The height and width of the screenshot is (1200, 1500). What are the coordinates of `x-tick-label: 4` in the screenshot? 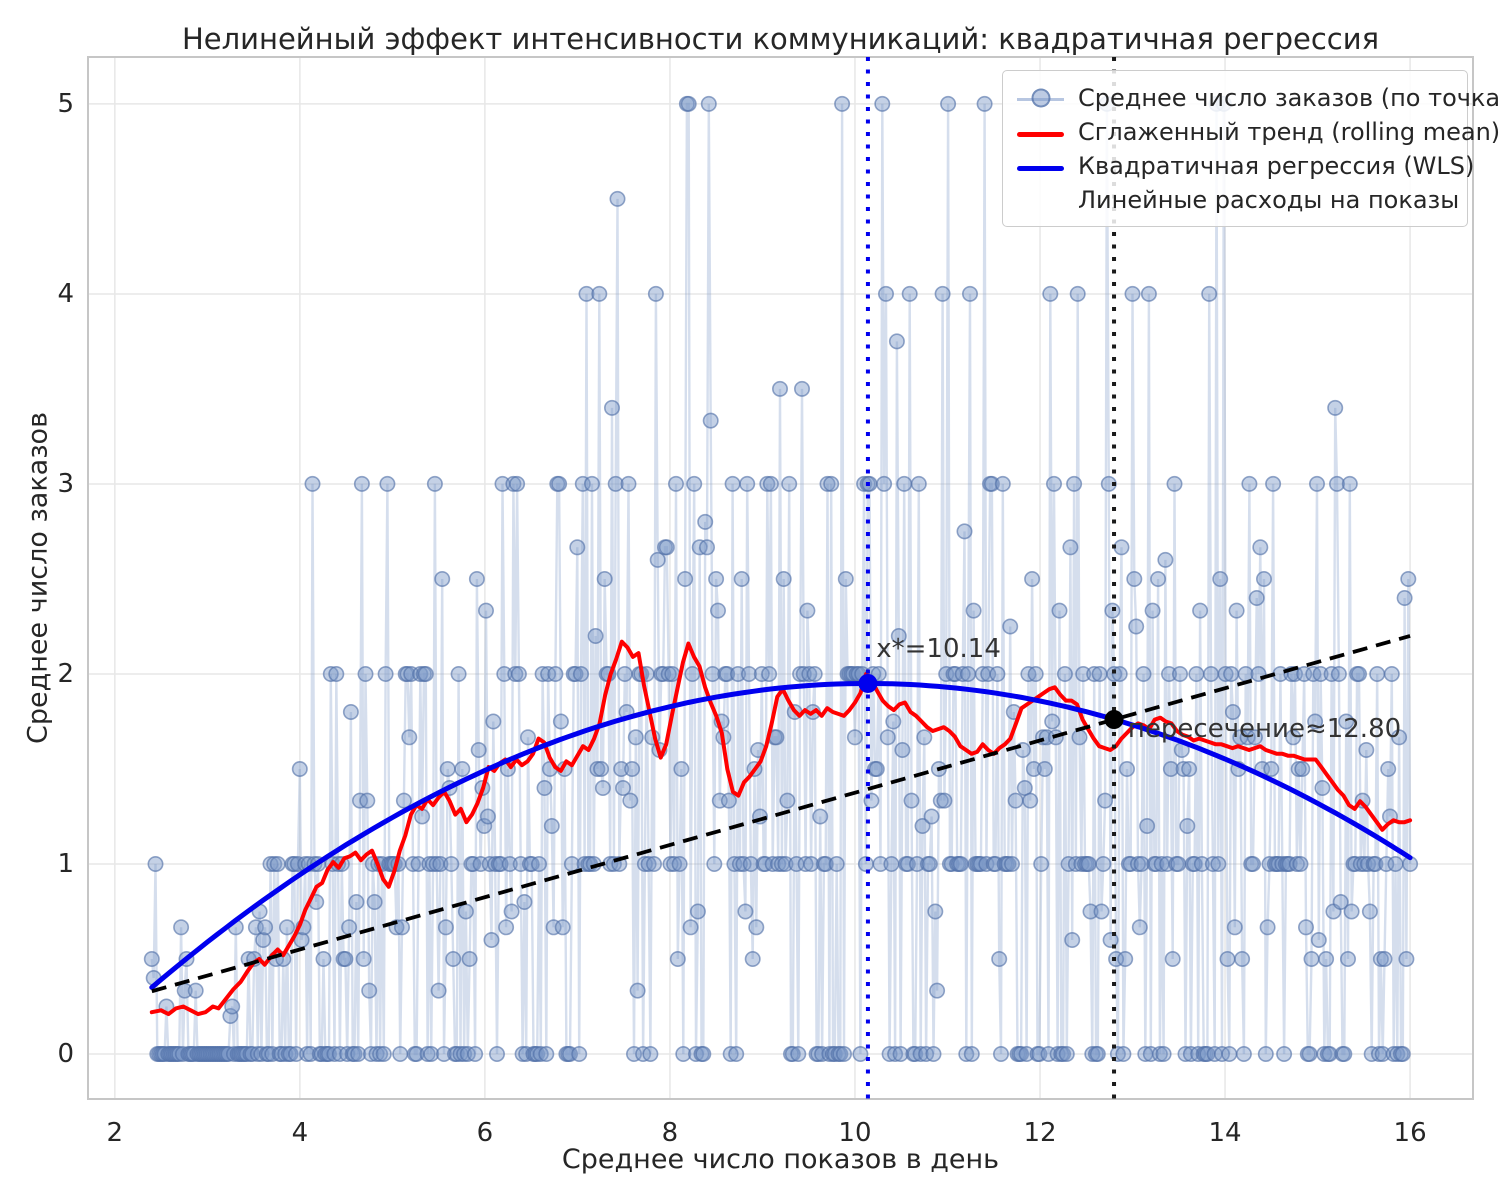 It's located at (300, 1133).